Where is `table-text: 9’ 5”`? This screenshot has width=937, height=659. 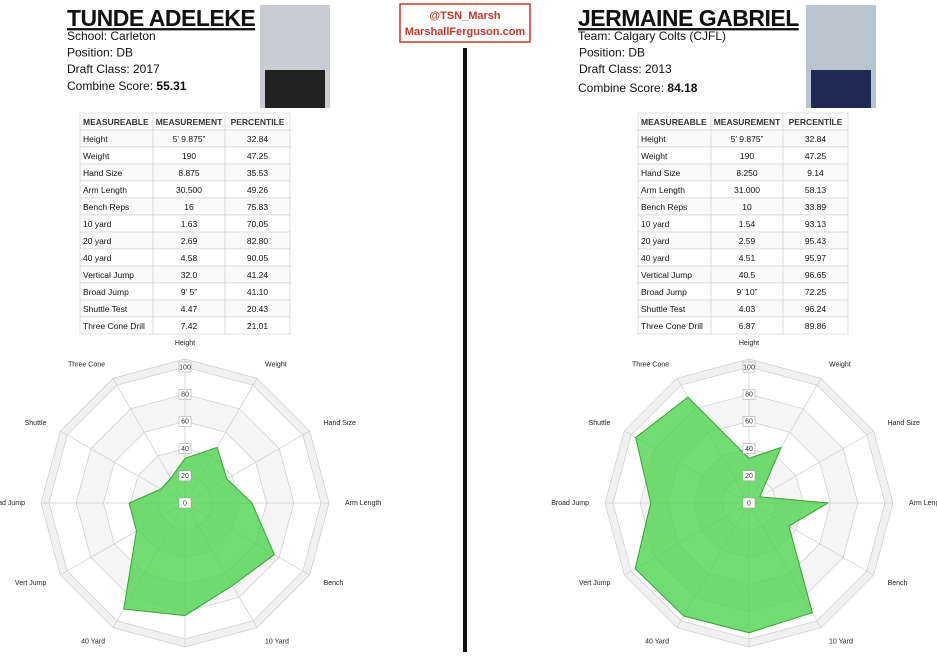 table-text: 9’ 5” is located at coordinates (189, 292).